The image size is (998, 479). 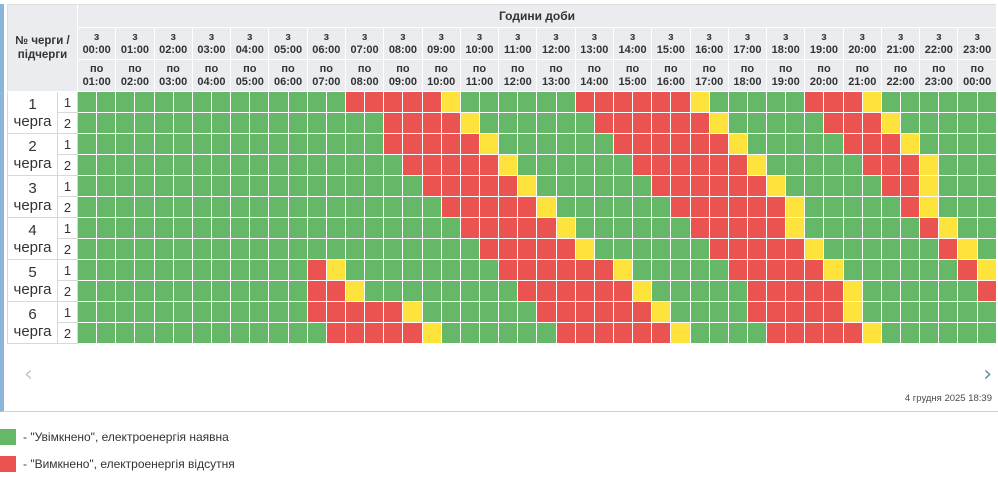 I want to click on hour-to-header: по 23:00, so click(x=939, y=75).